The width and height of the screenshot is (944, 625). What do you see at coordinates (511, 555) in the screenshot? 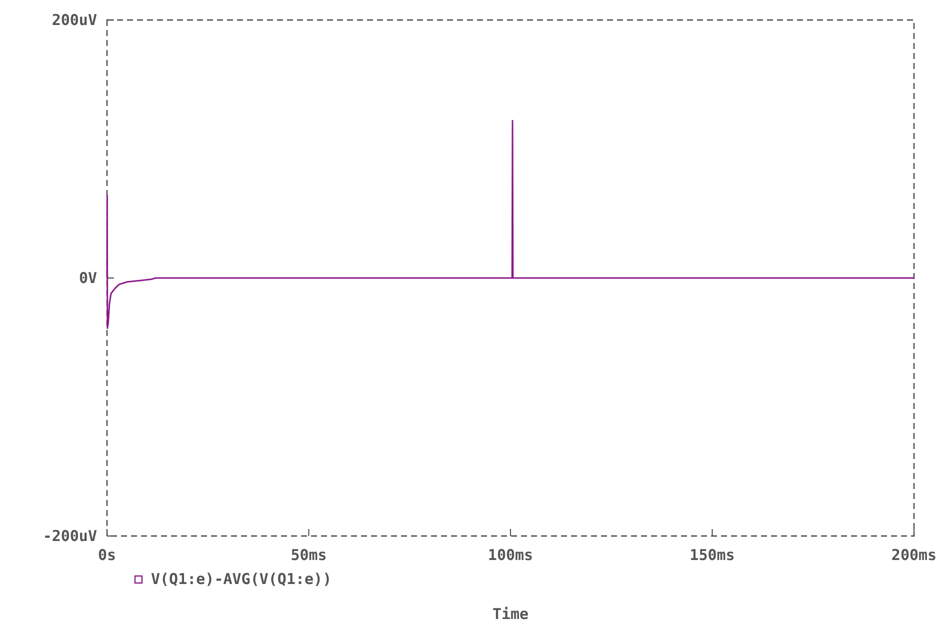
I see `x-tick-label: 100ms` at bounding box center [511, 555].